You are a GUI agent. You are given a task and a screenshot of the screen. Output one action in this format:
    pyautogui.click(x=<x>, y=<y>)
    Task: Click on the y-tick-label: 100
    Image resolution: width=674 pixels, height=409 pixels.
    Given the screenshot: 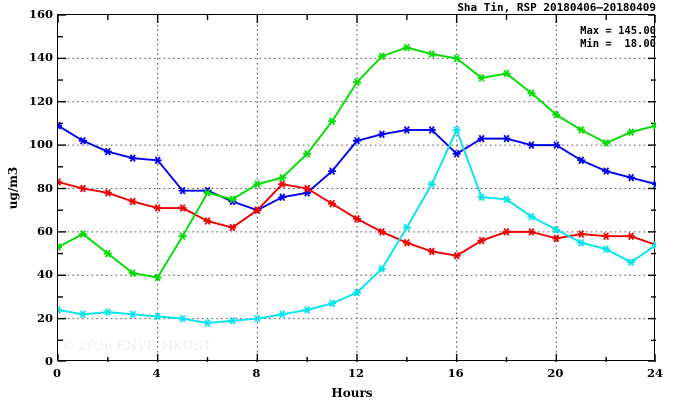 What is the action you would take?
    pyautogui.click(x=40, y=144)
    